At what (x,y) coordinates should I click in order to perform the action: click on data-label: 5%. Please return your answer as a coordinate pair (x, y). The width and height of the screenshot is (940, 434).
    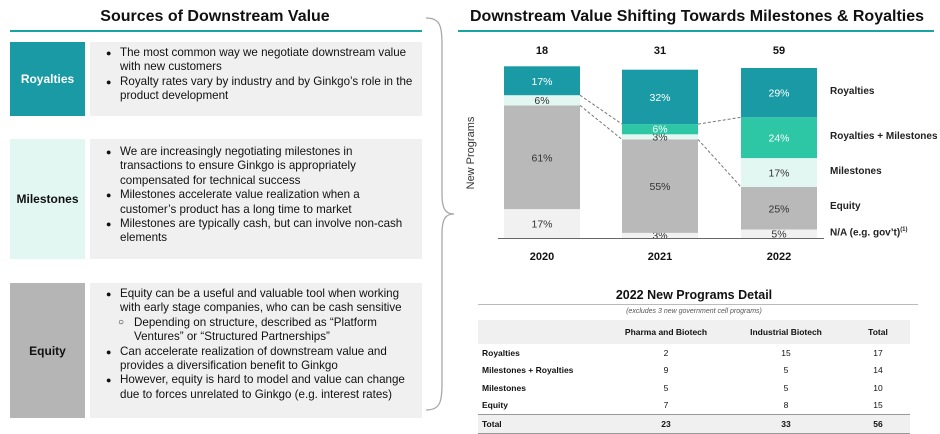
    Looking at the image, I should click on (778, 234).